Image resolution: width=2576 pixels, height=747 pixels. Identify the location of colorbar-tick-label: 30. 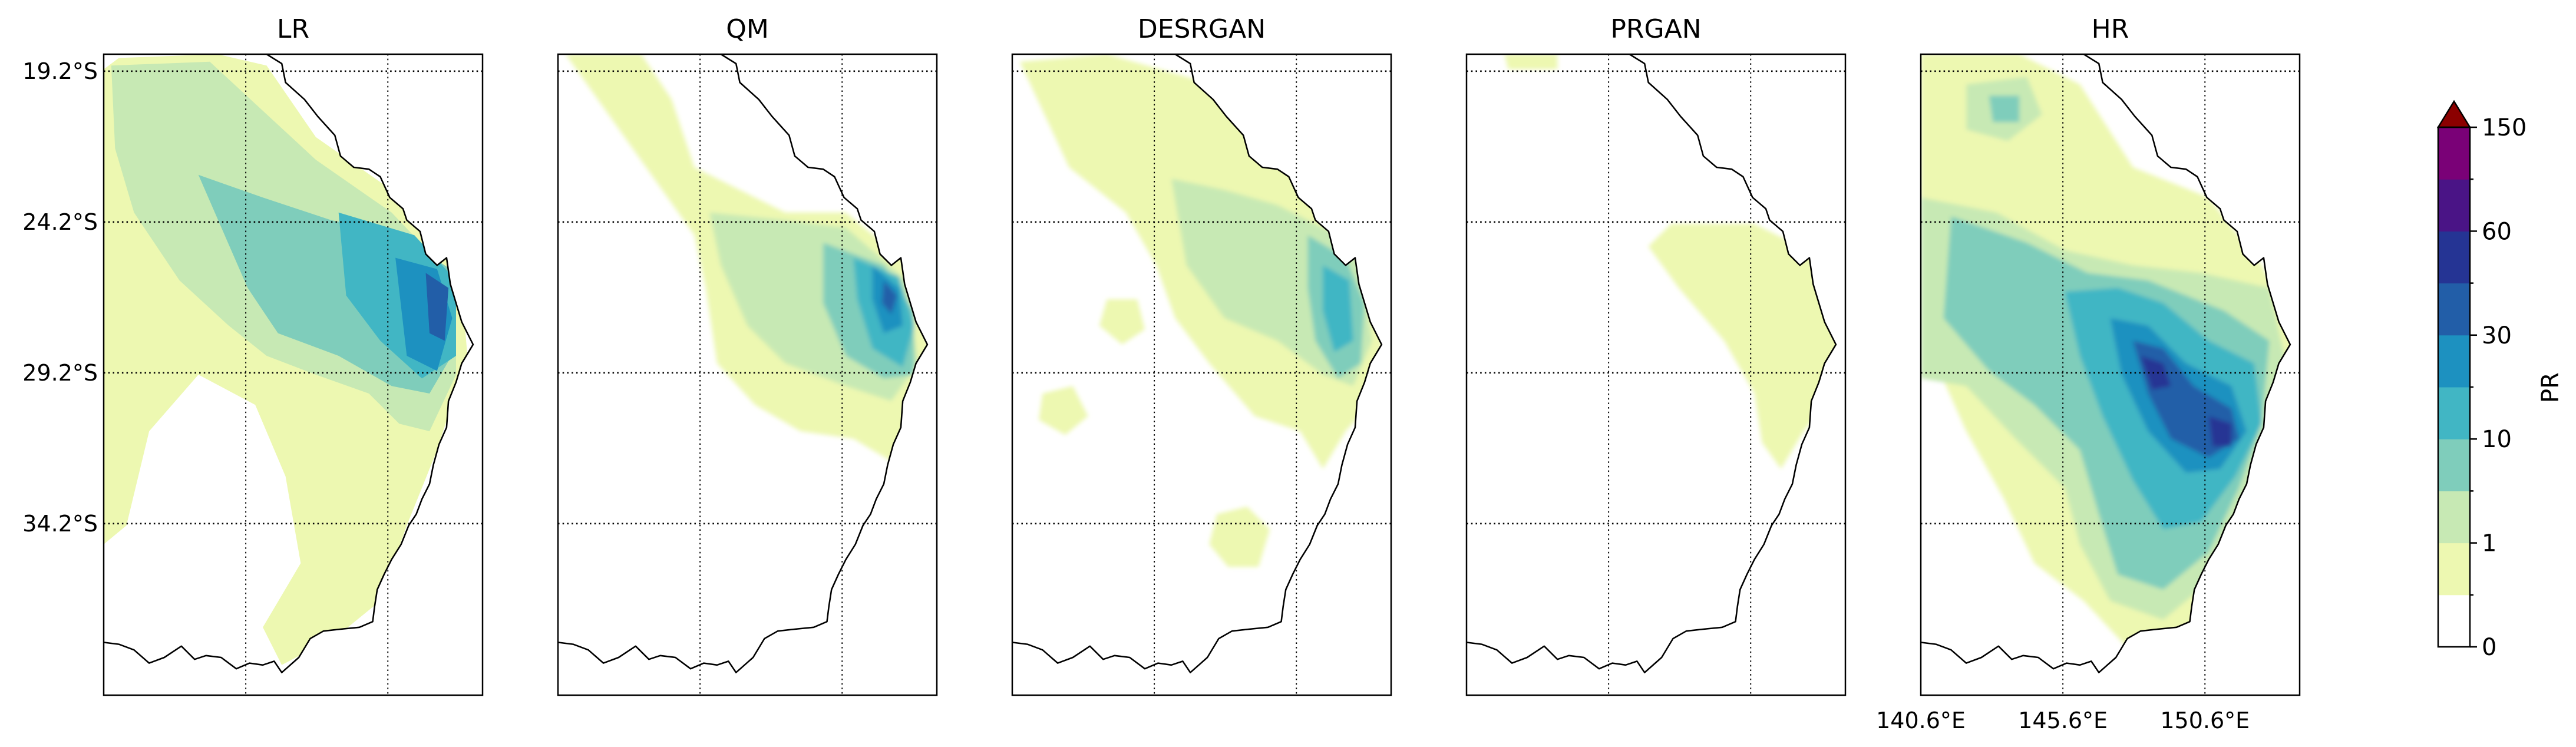
(2497, 335).